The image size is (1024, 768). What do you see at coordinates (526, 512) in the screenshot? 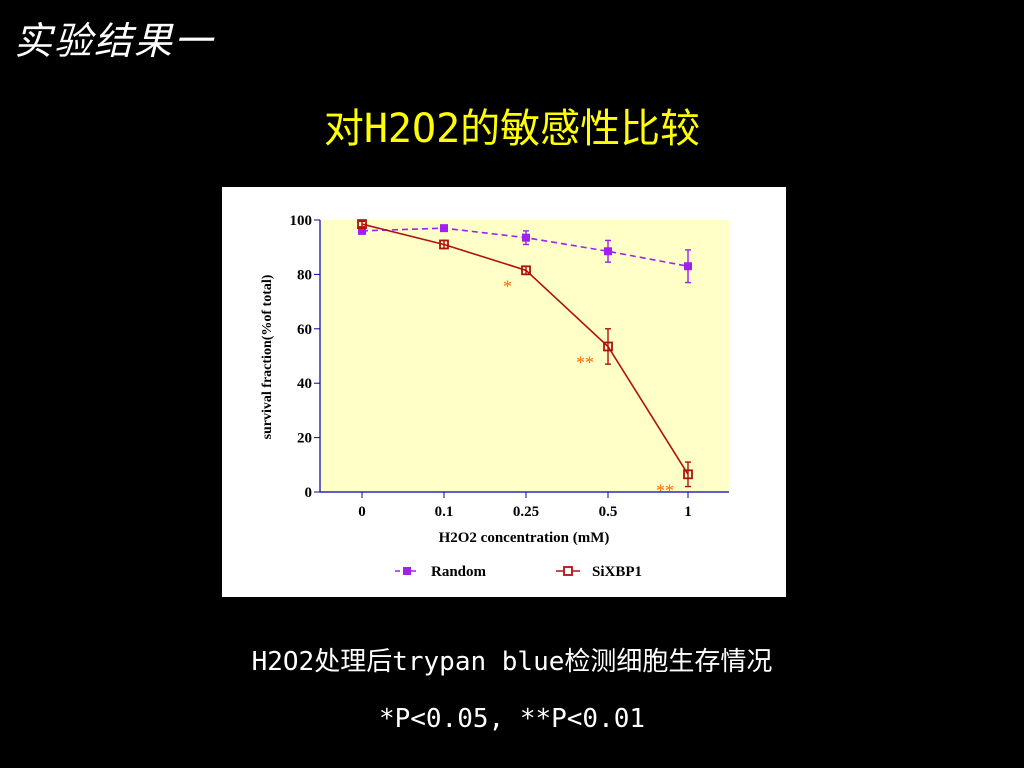
I see `x-tick-label: 0.25` at bounding box center [526, 512].